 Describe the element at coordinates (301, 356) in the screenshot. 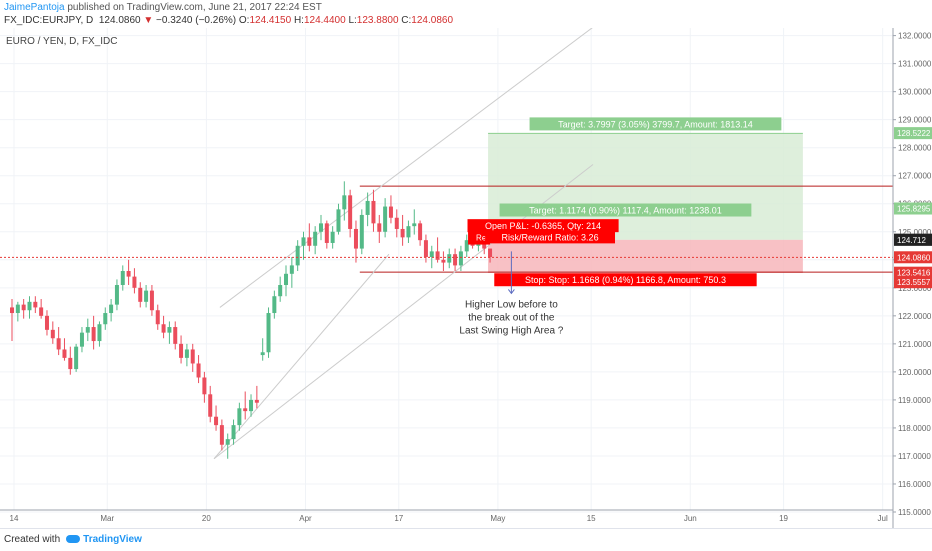

I see `trendline-steep` at that location.